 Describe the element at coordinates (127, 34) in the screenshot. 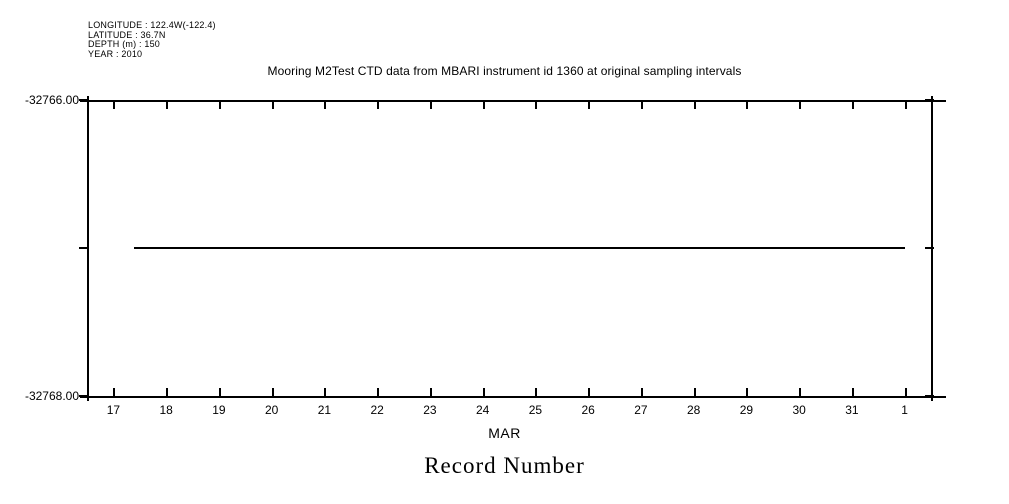

I see `metadata-latitude: LATITUDE : 36.7N` at that location.